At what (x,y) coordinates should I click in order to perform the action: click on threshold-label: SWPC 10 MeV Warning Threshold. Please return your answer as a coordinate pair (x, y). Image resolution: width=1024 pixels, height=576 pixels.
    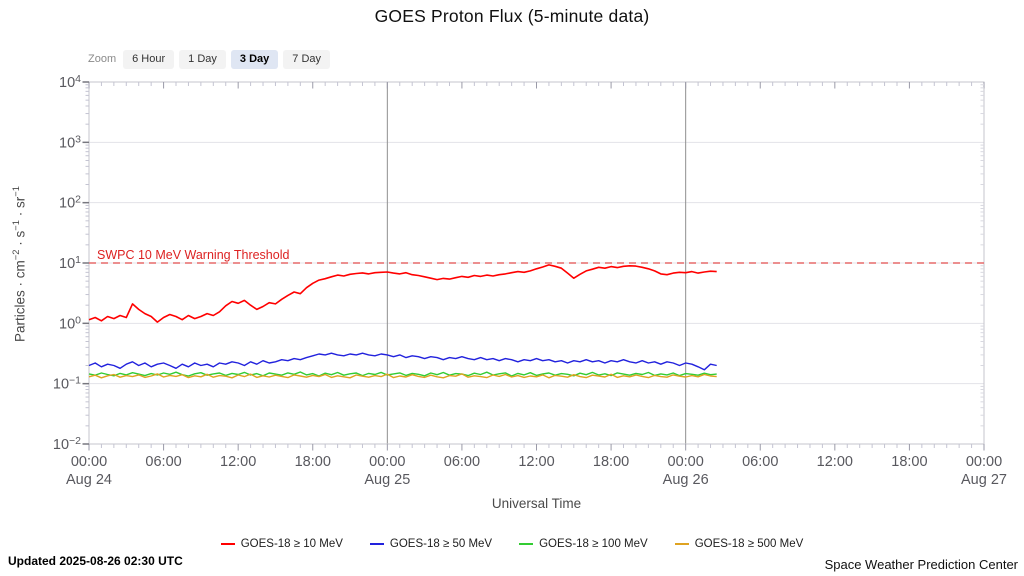
    Looking at the image, I should click on (193, 255).